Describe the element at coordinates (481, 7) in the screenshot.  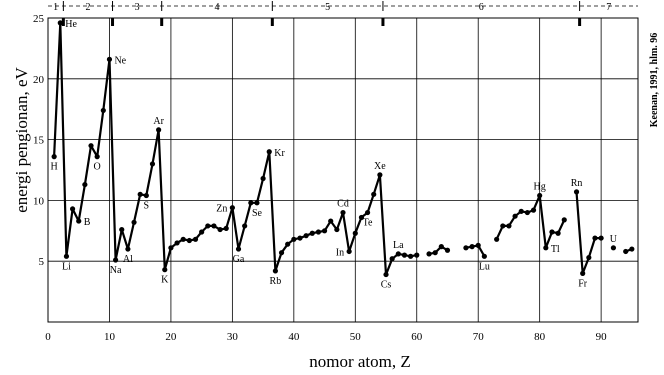
I see `period-label: 6` at that location.